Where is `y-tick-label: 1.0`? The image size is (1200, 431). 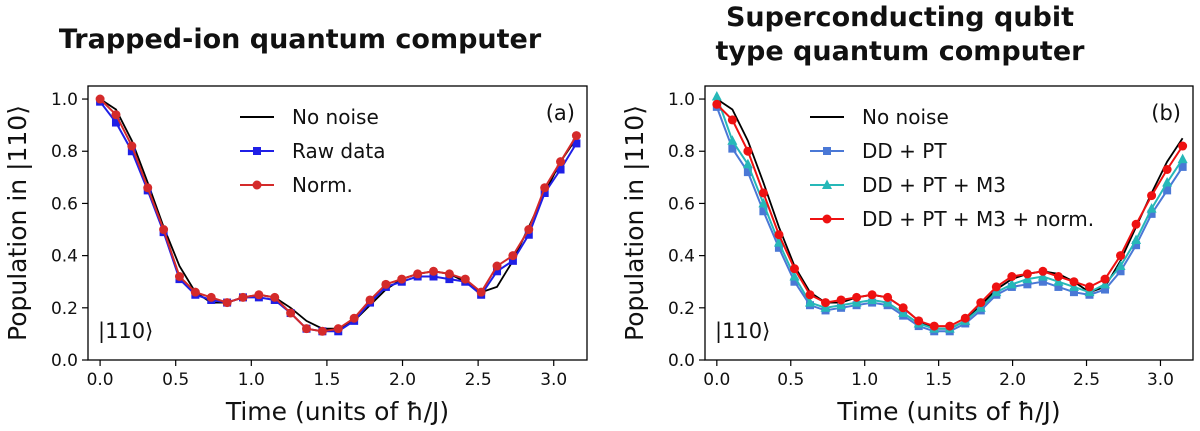 y-tick-label: 1.0 is located at coordinates (64, 100).